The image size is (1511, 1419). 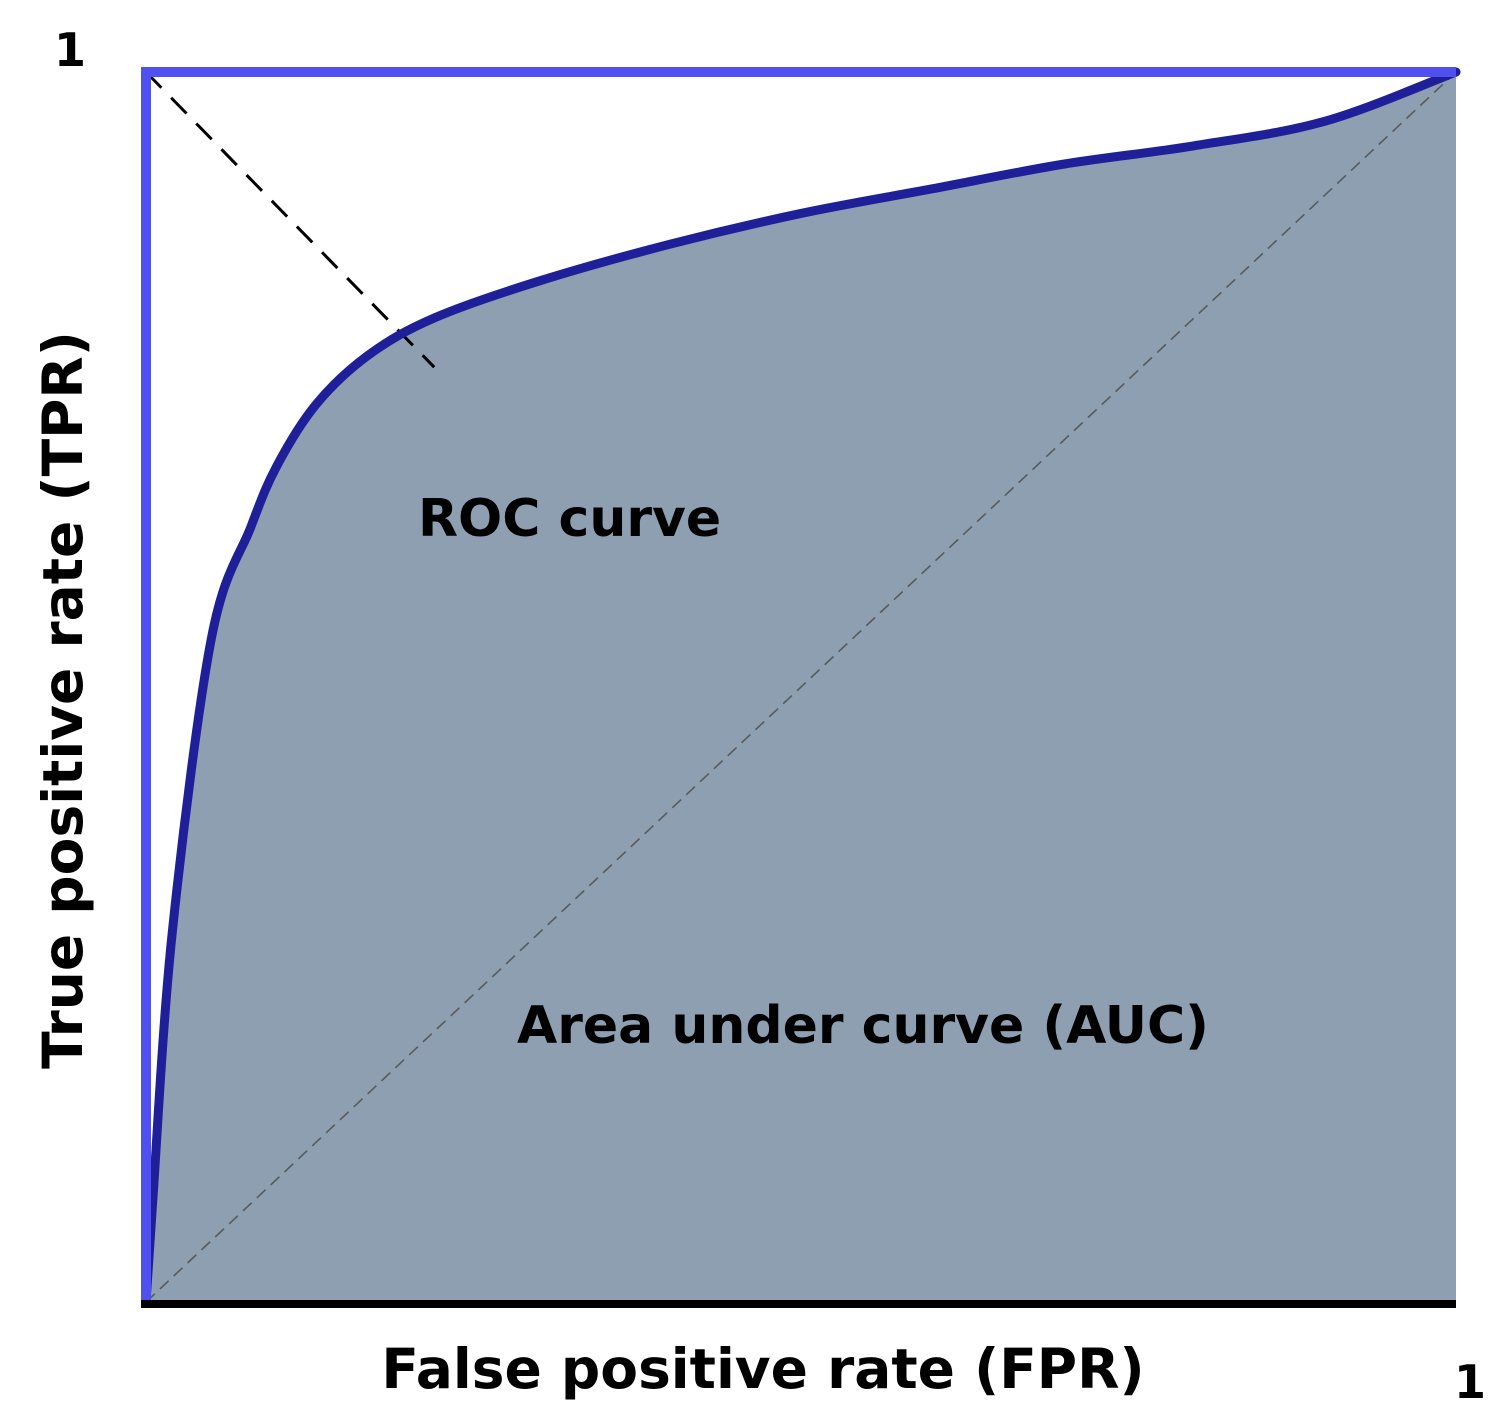 What do you see at coordinates (863, 1026) in the screenshot?
I see `auc-annotation: Area under curve (AUC)` at bounding box center [863, 1026].